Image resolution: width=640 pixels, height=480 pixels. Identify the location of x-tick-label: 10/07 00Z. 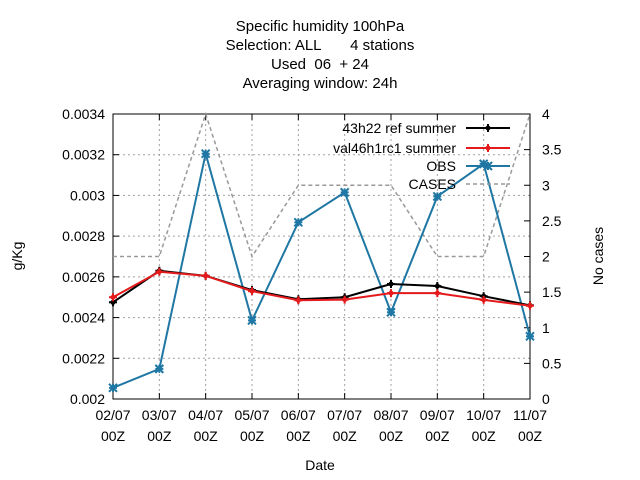
(483, 425).